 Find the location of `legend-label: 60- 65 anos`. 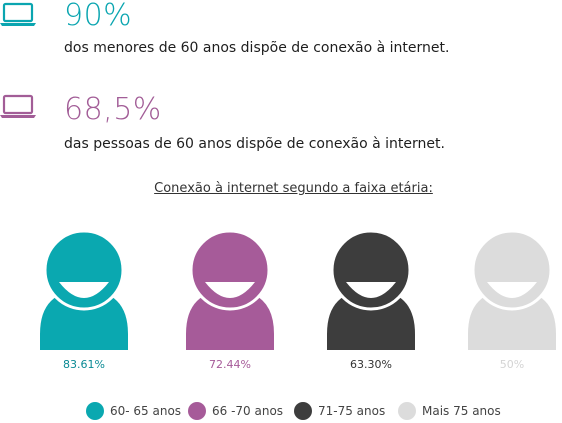

legend-label: 60- 65 anos is located at coordinates (146, 411).